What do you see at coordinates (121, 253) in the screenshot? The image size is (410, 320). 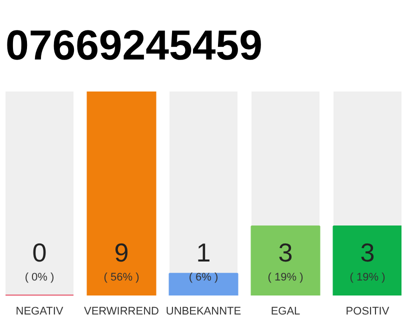 I see `annotation: 9` at bounding box center [121, 253].